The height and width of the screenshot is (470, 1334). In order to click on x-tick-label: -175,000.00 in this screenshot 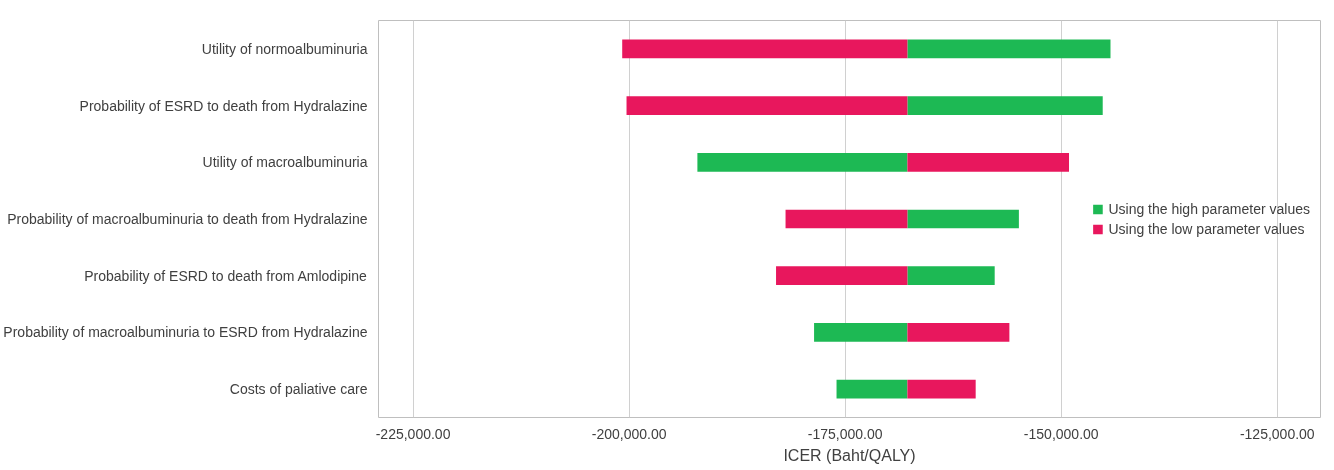, I will do `click(845, 433)`.